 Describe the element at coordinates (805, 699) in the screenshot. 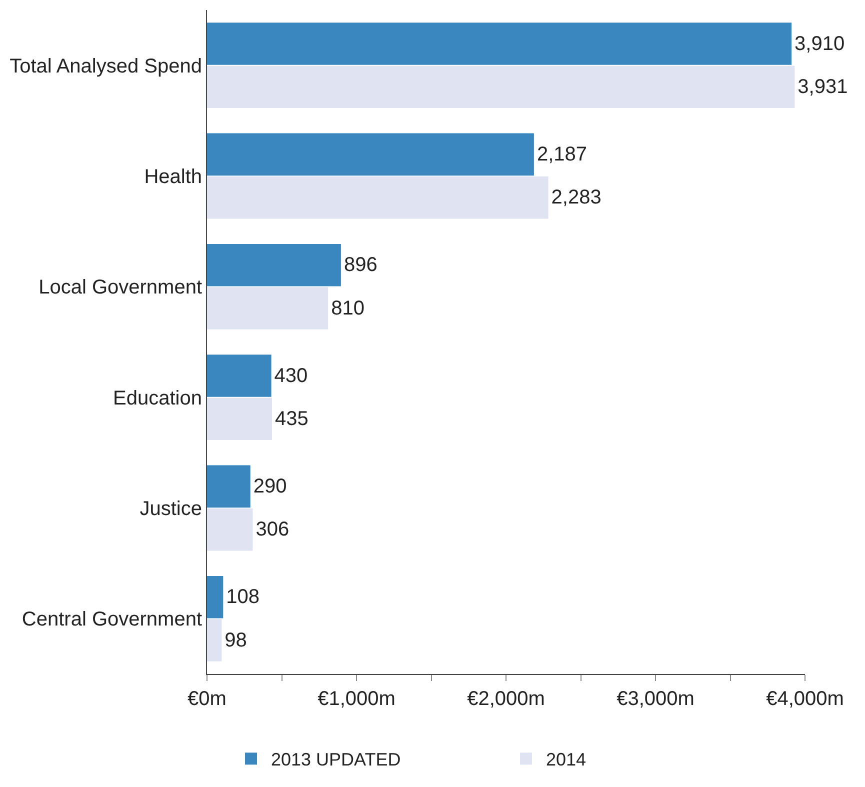

I see `x-tick-label: €4,000m` at that location.